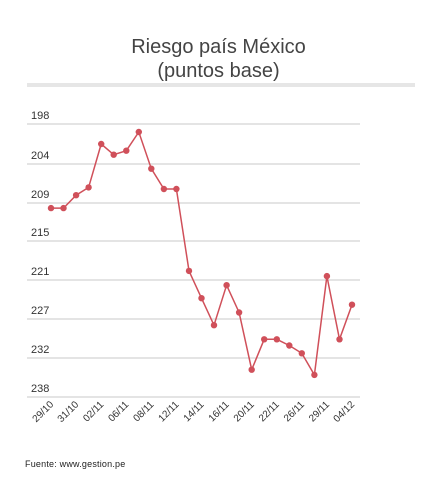 The image size is (437, 492). What do you see at coordinates (118, 411) in the screenshot?
I see `x-tick-label: 06/11` at bounding box center [118, 411].